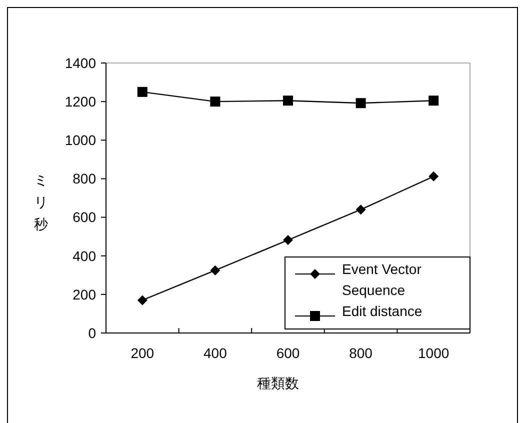 Image resolution: width=528 pixels, height=423 pixels. I want to click on y-tick-label: 200, so click(84, 294).